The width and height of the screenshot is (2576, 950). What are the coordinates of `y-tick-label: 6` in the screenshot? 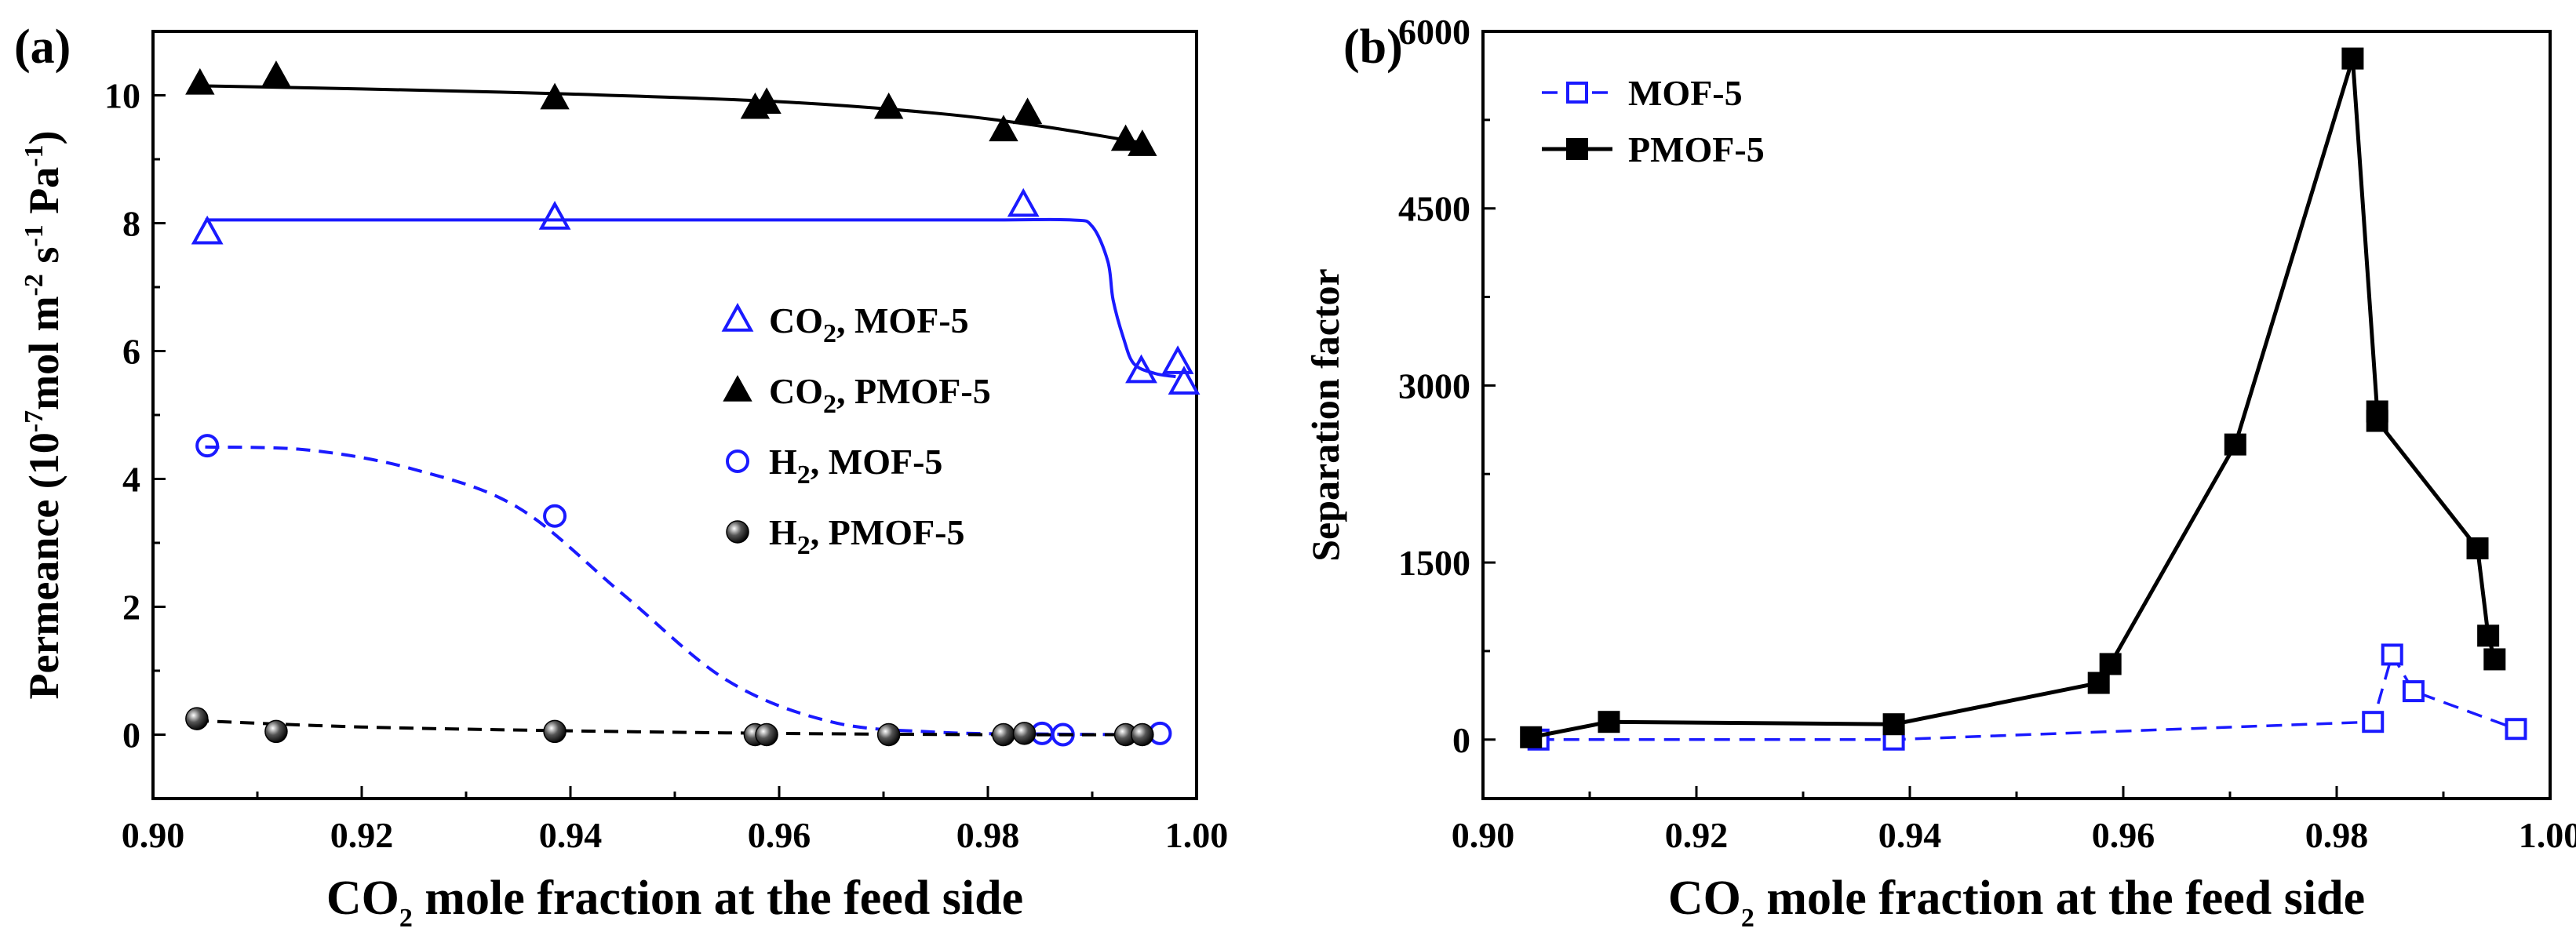 It's located at (131, 352).